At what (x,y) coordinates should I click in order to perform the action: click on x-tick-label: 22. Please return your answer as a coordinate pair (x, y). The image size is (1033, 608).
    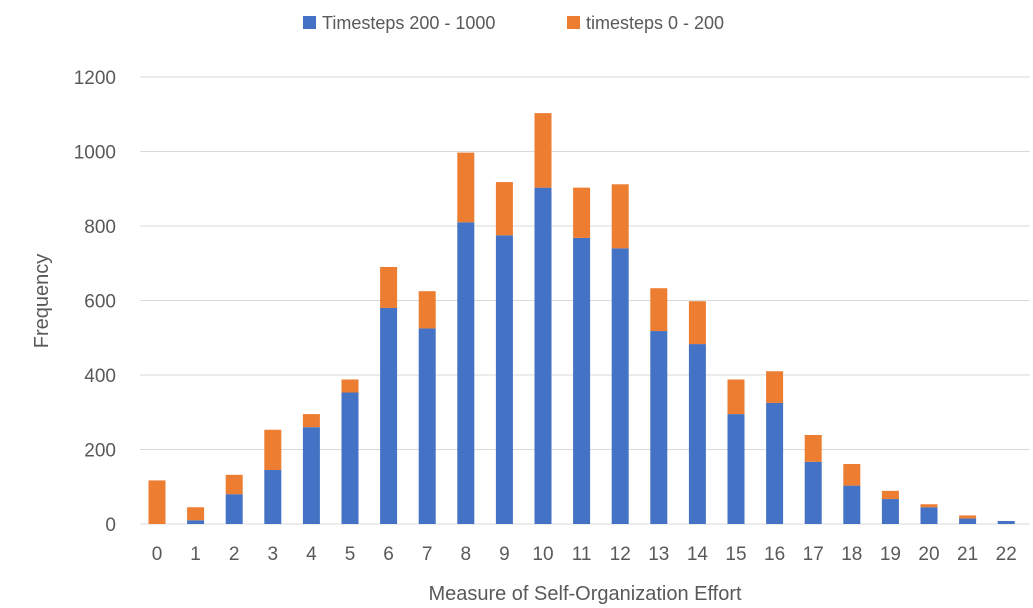
    Looking at the image, I should click on (1006, 554).